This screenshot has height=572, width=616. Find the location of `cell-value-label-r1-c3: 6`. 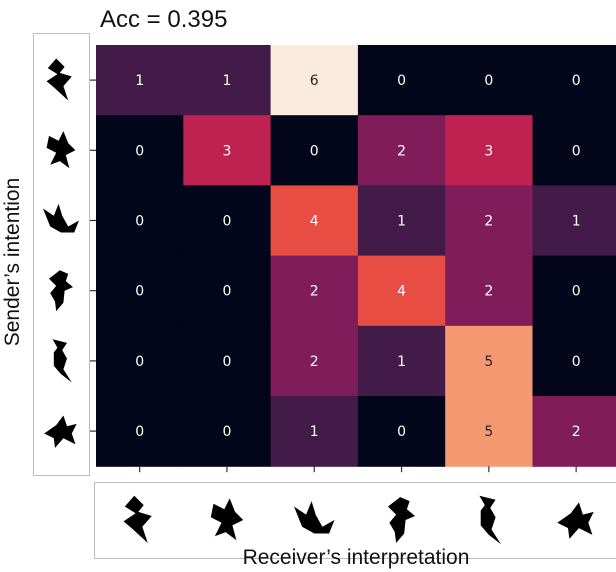

cell-value-label-r1-c3: 6 is located at coordinates (314, 81).